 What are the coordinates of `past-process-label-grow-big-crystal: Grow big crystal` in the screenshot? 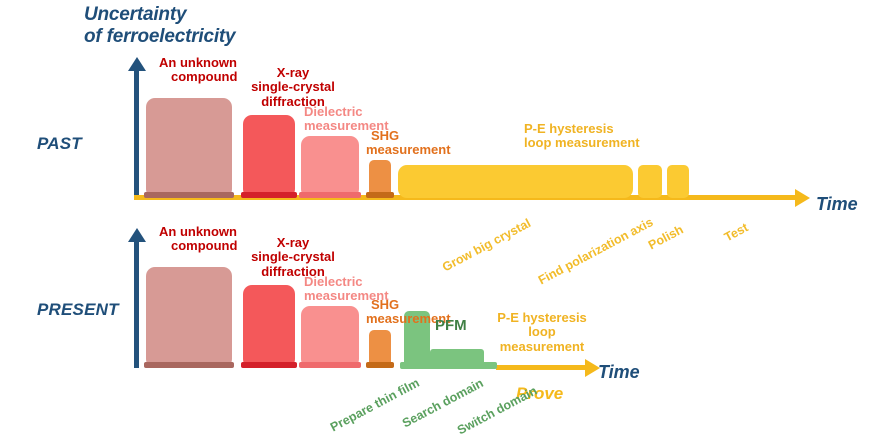 It's located at (487, 245).